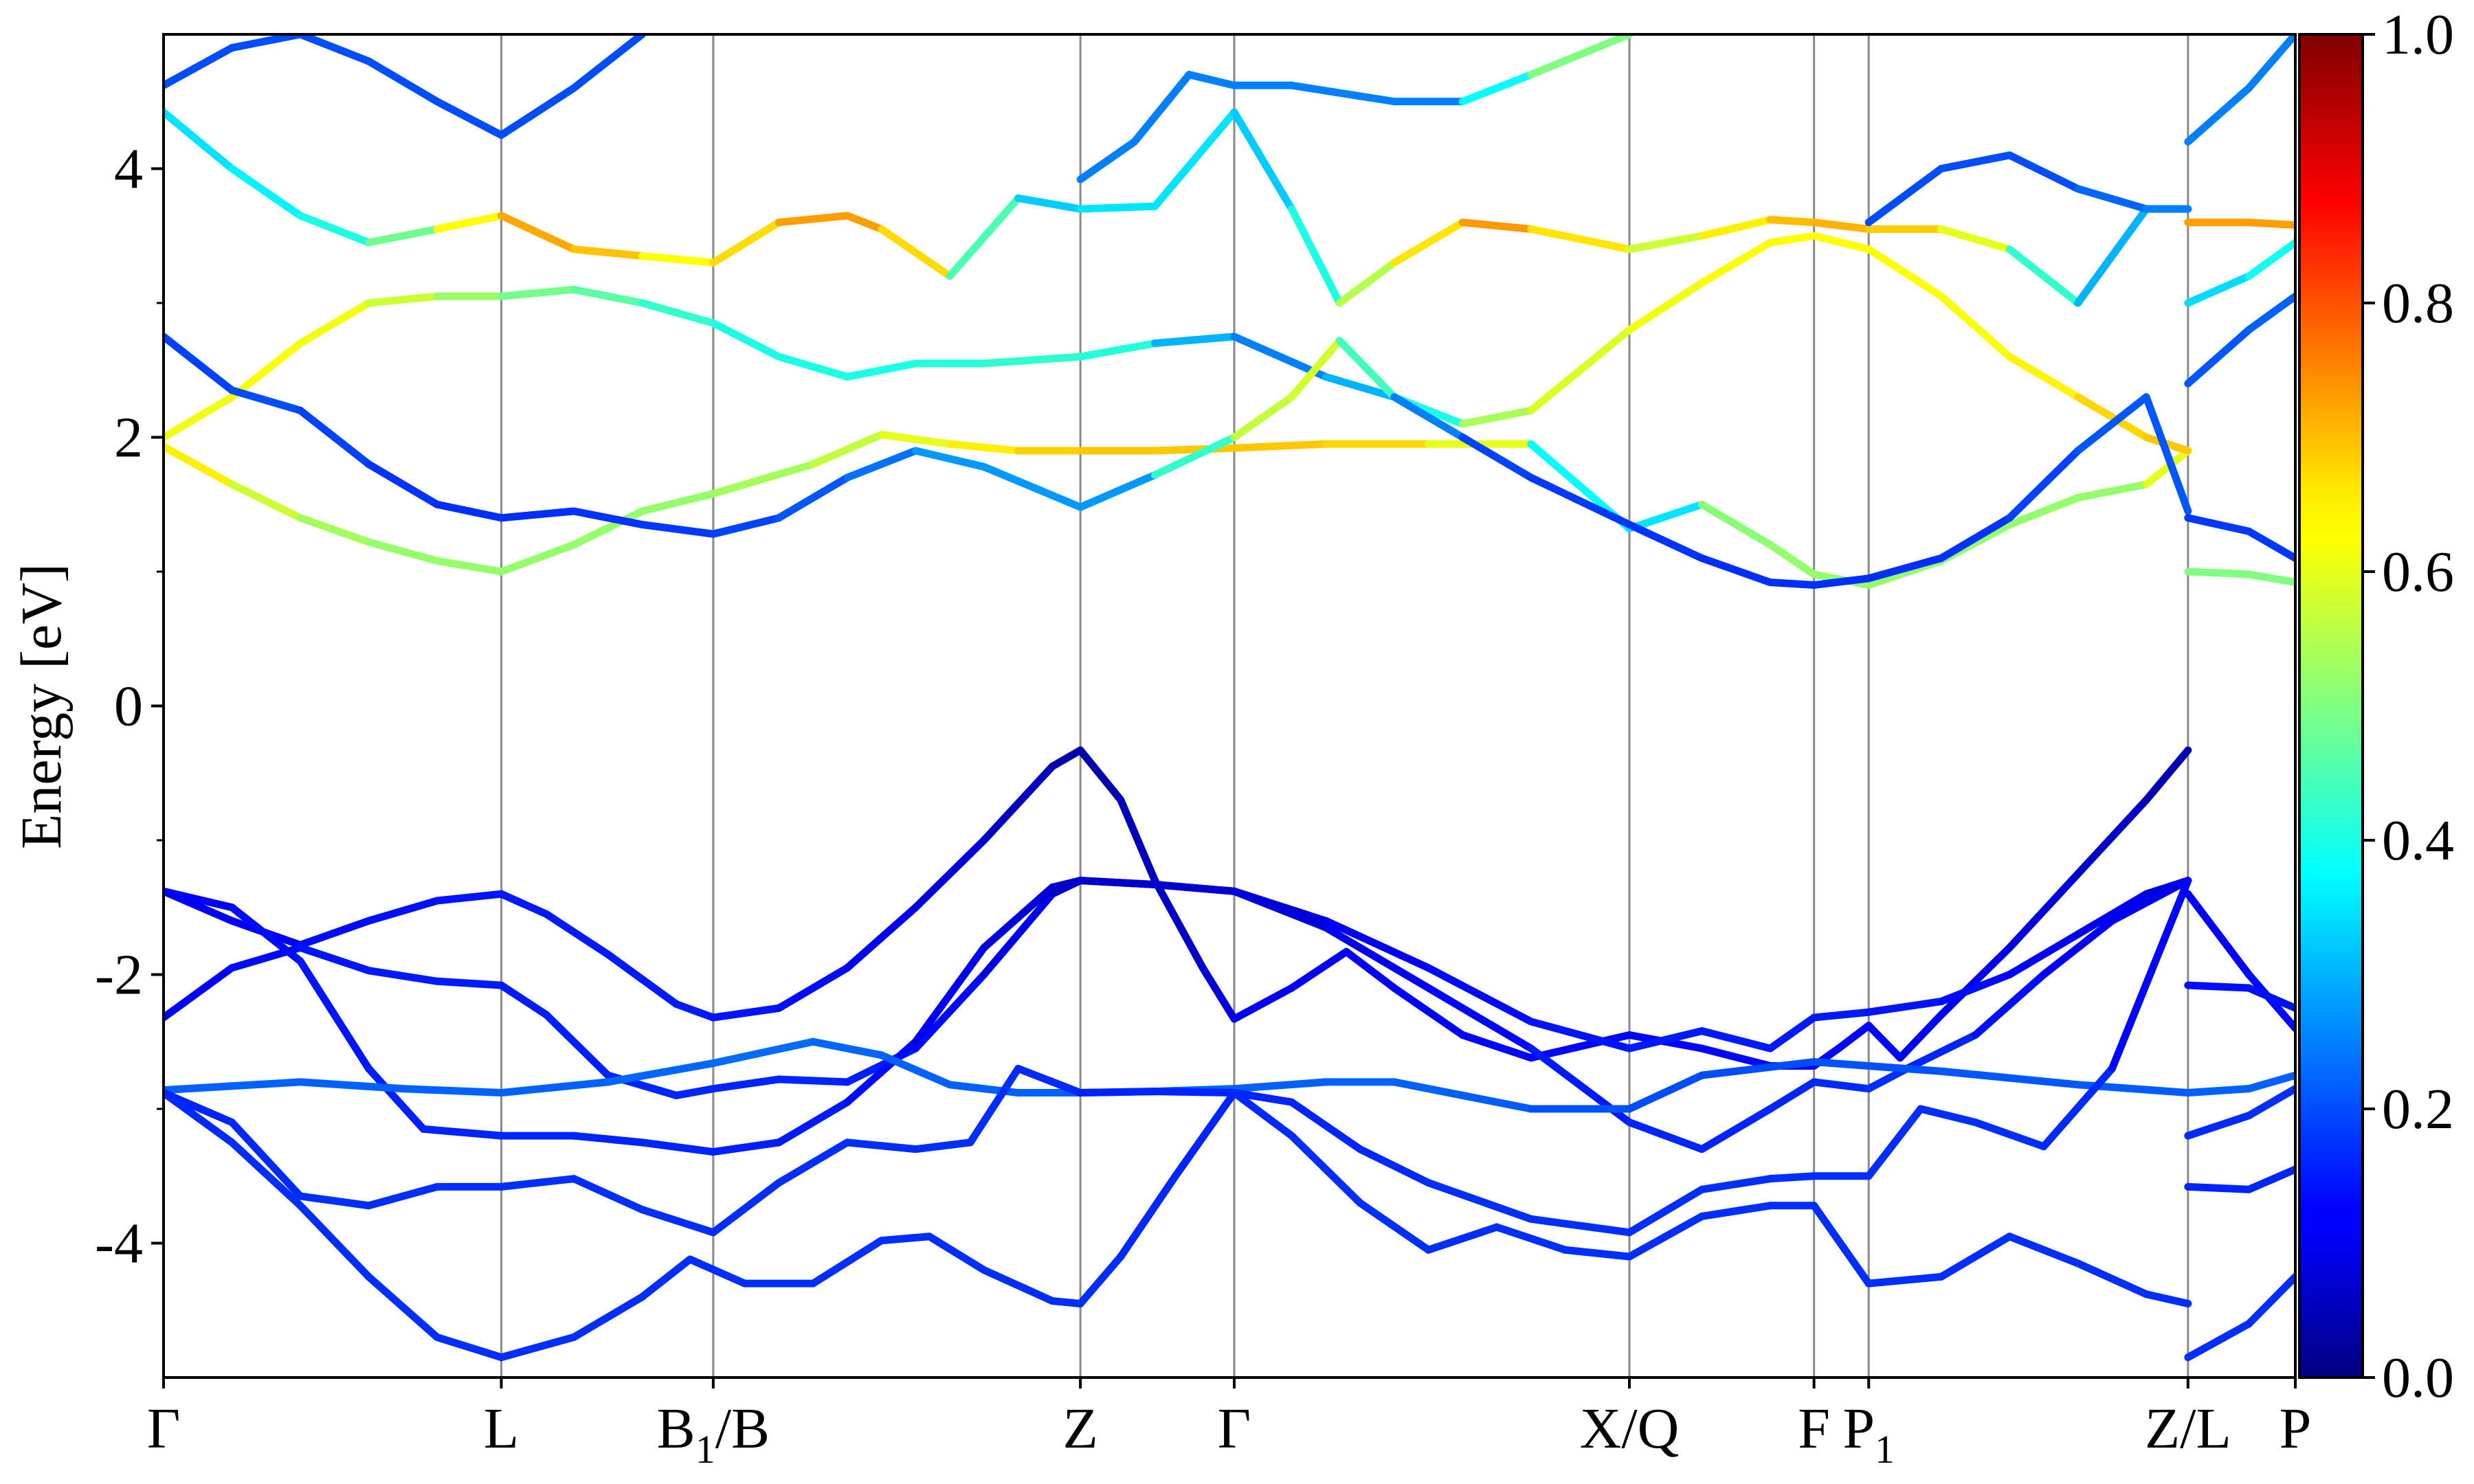 This screenshot has height=1484, width=2474. Describe the element at coordinates (1814, 1429) in the screenshot. I see `kpoint-label: F` at that location.